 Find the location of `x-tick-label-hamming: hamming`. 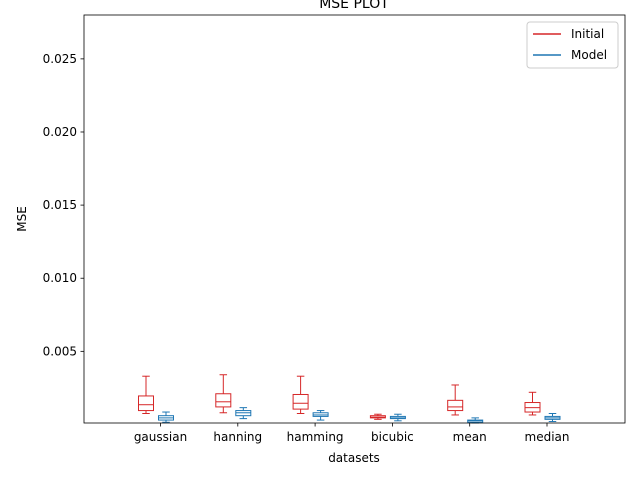

x-tick-label-hamming: hamming is located at coordinates (315, 437).